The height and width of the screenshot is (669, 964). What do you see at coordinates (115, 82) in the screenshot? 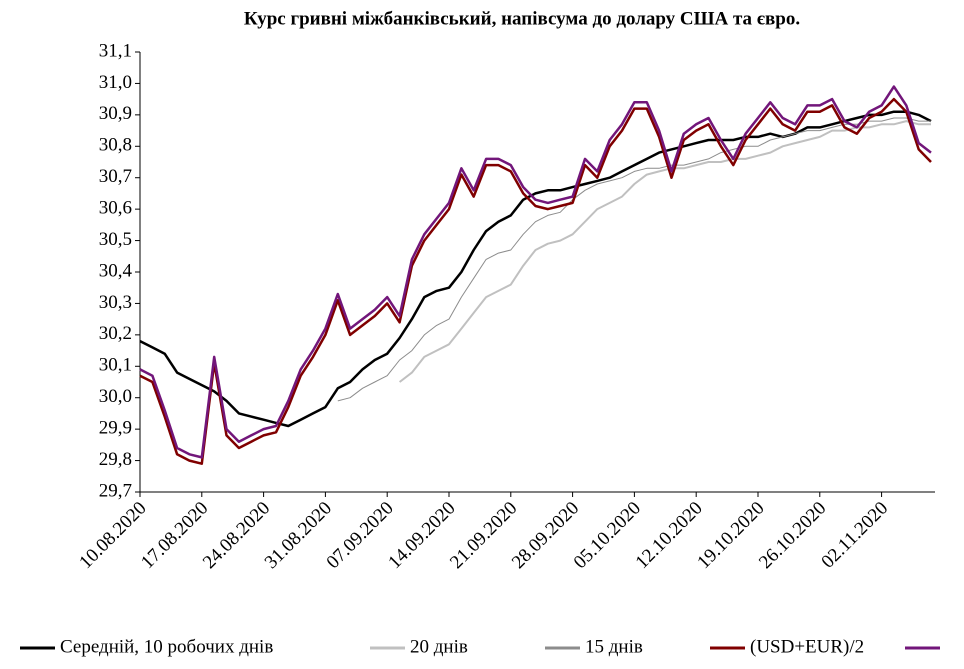
I see `y-tick-label: 31,0` at bounding box center [115, 82].